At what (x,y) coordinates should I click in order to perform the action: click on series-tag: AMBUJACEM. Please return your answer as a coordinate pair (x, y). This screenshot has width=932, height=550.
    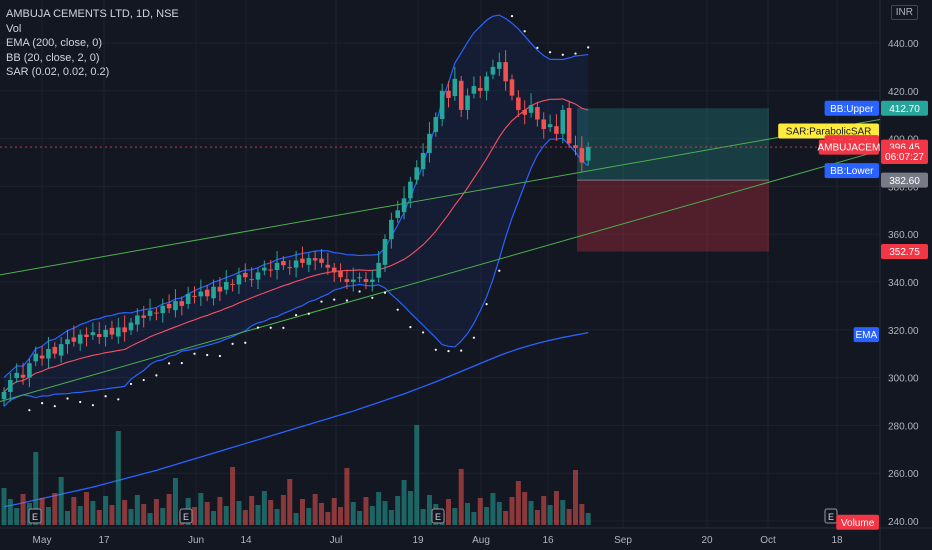
    Looking at the image, I should click on (849, 147).